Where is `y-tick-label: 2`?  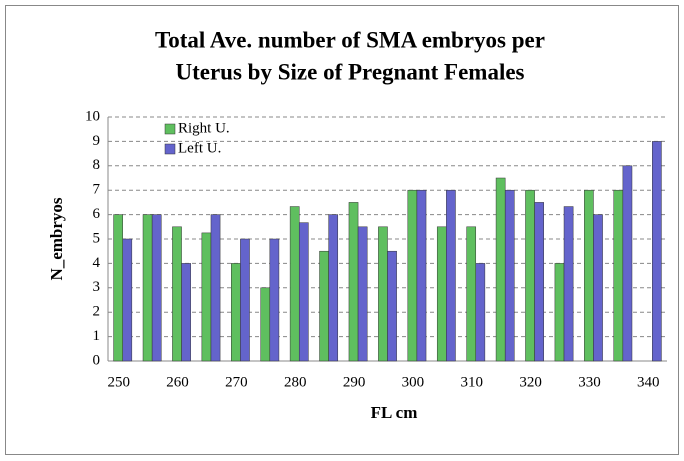
y-tick-label: 2 is located at coordinates (97, 312).